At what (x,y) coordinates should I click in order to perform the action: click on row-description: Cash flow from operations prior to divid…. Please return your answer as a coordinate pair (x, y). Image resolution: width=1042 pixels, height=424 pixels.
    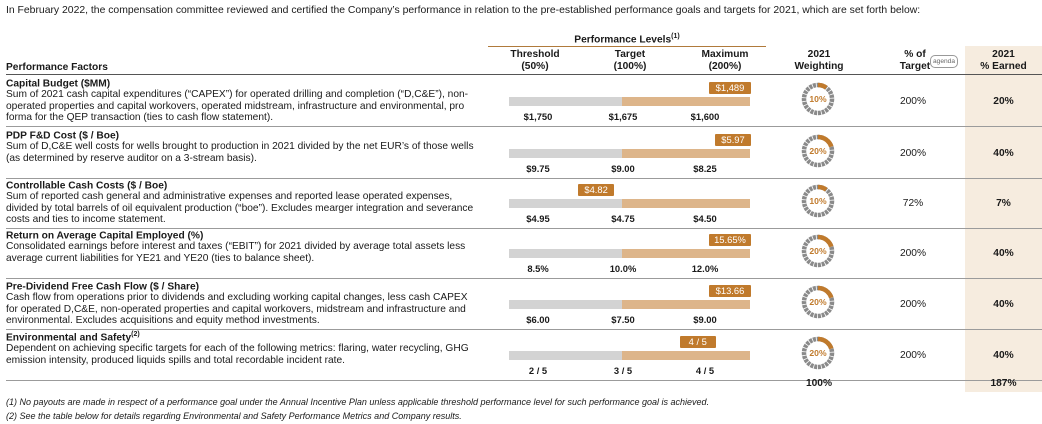
    Looking at the image, I should click on (237, 309).